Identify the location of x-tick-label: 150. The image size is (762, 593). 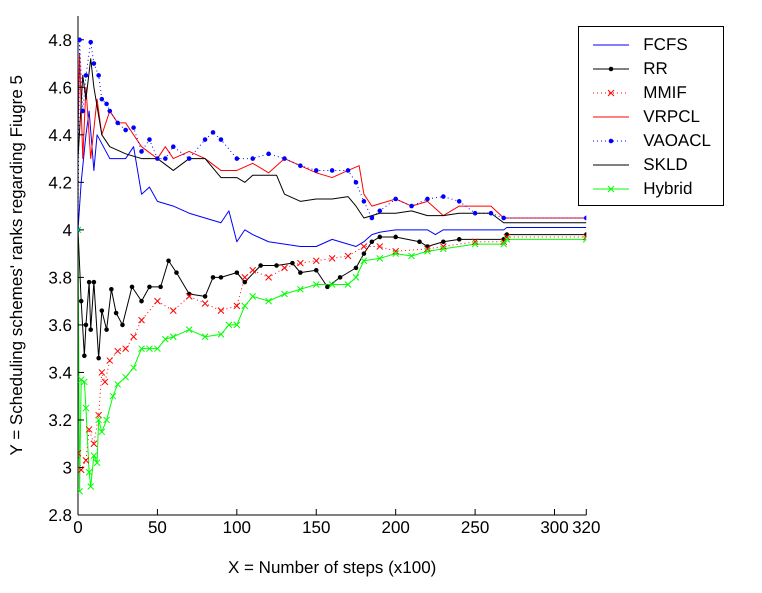
(316, 528).